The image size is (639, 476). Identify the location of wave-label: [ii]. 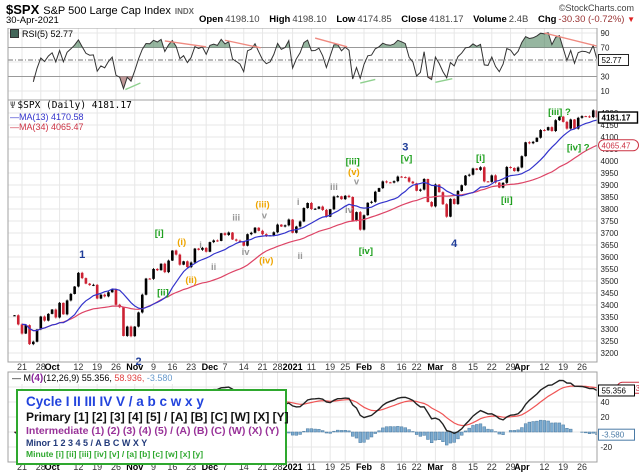
(507, 200).